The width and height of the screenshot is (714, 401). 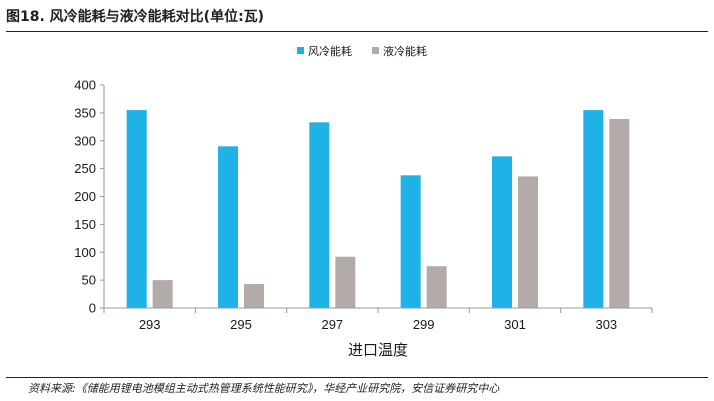 What do you see at coordinates (85, 224) in the screenshot?
I see `y-tick-label: 150` at bounding box center [85, 224].